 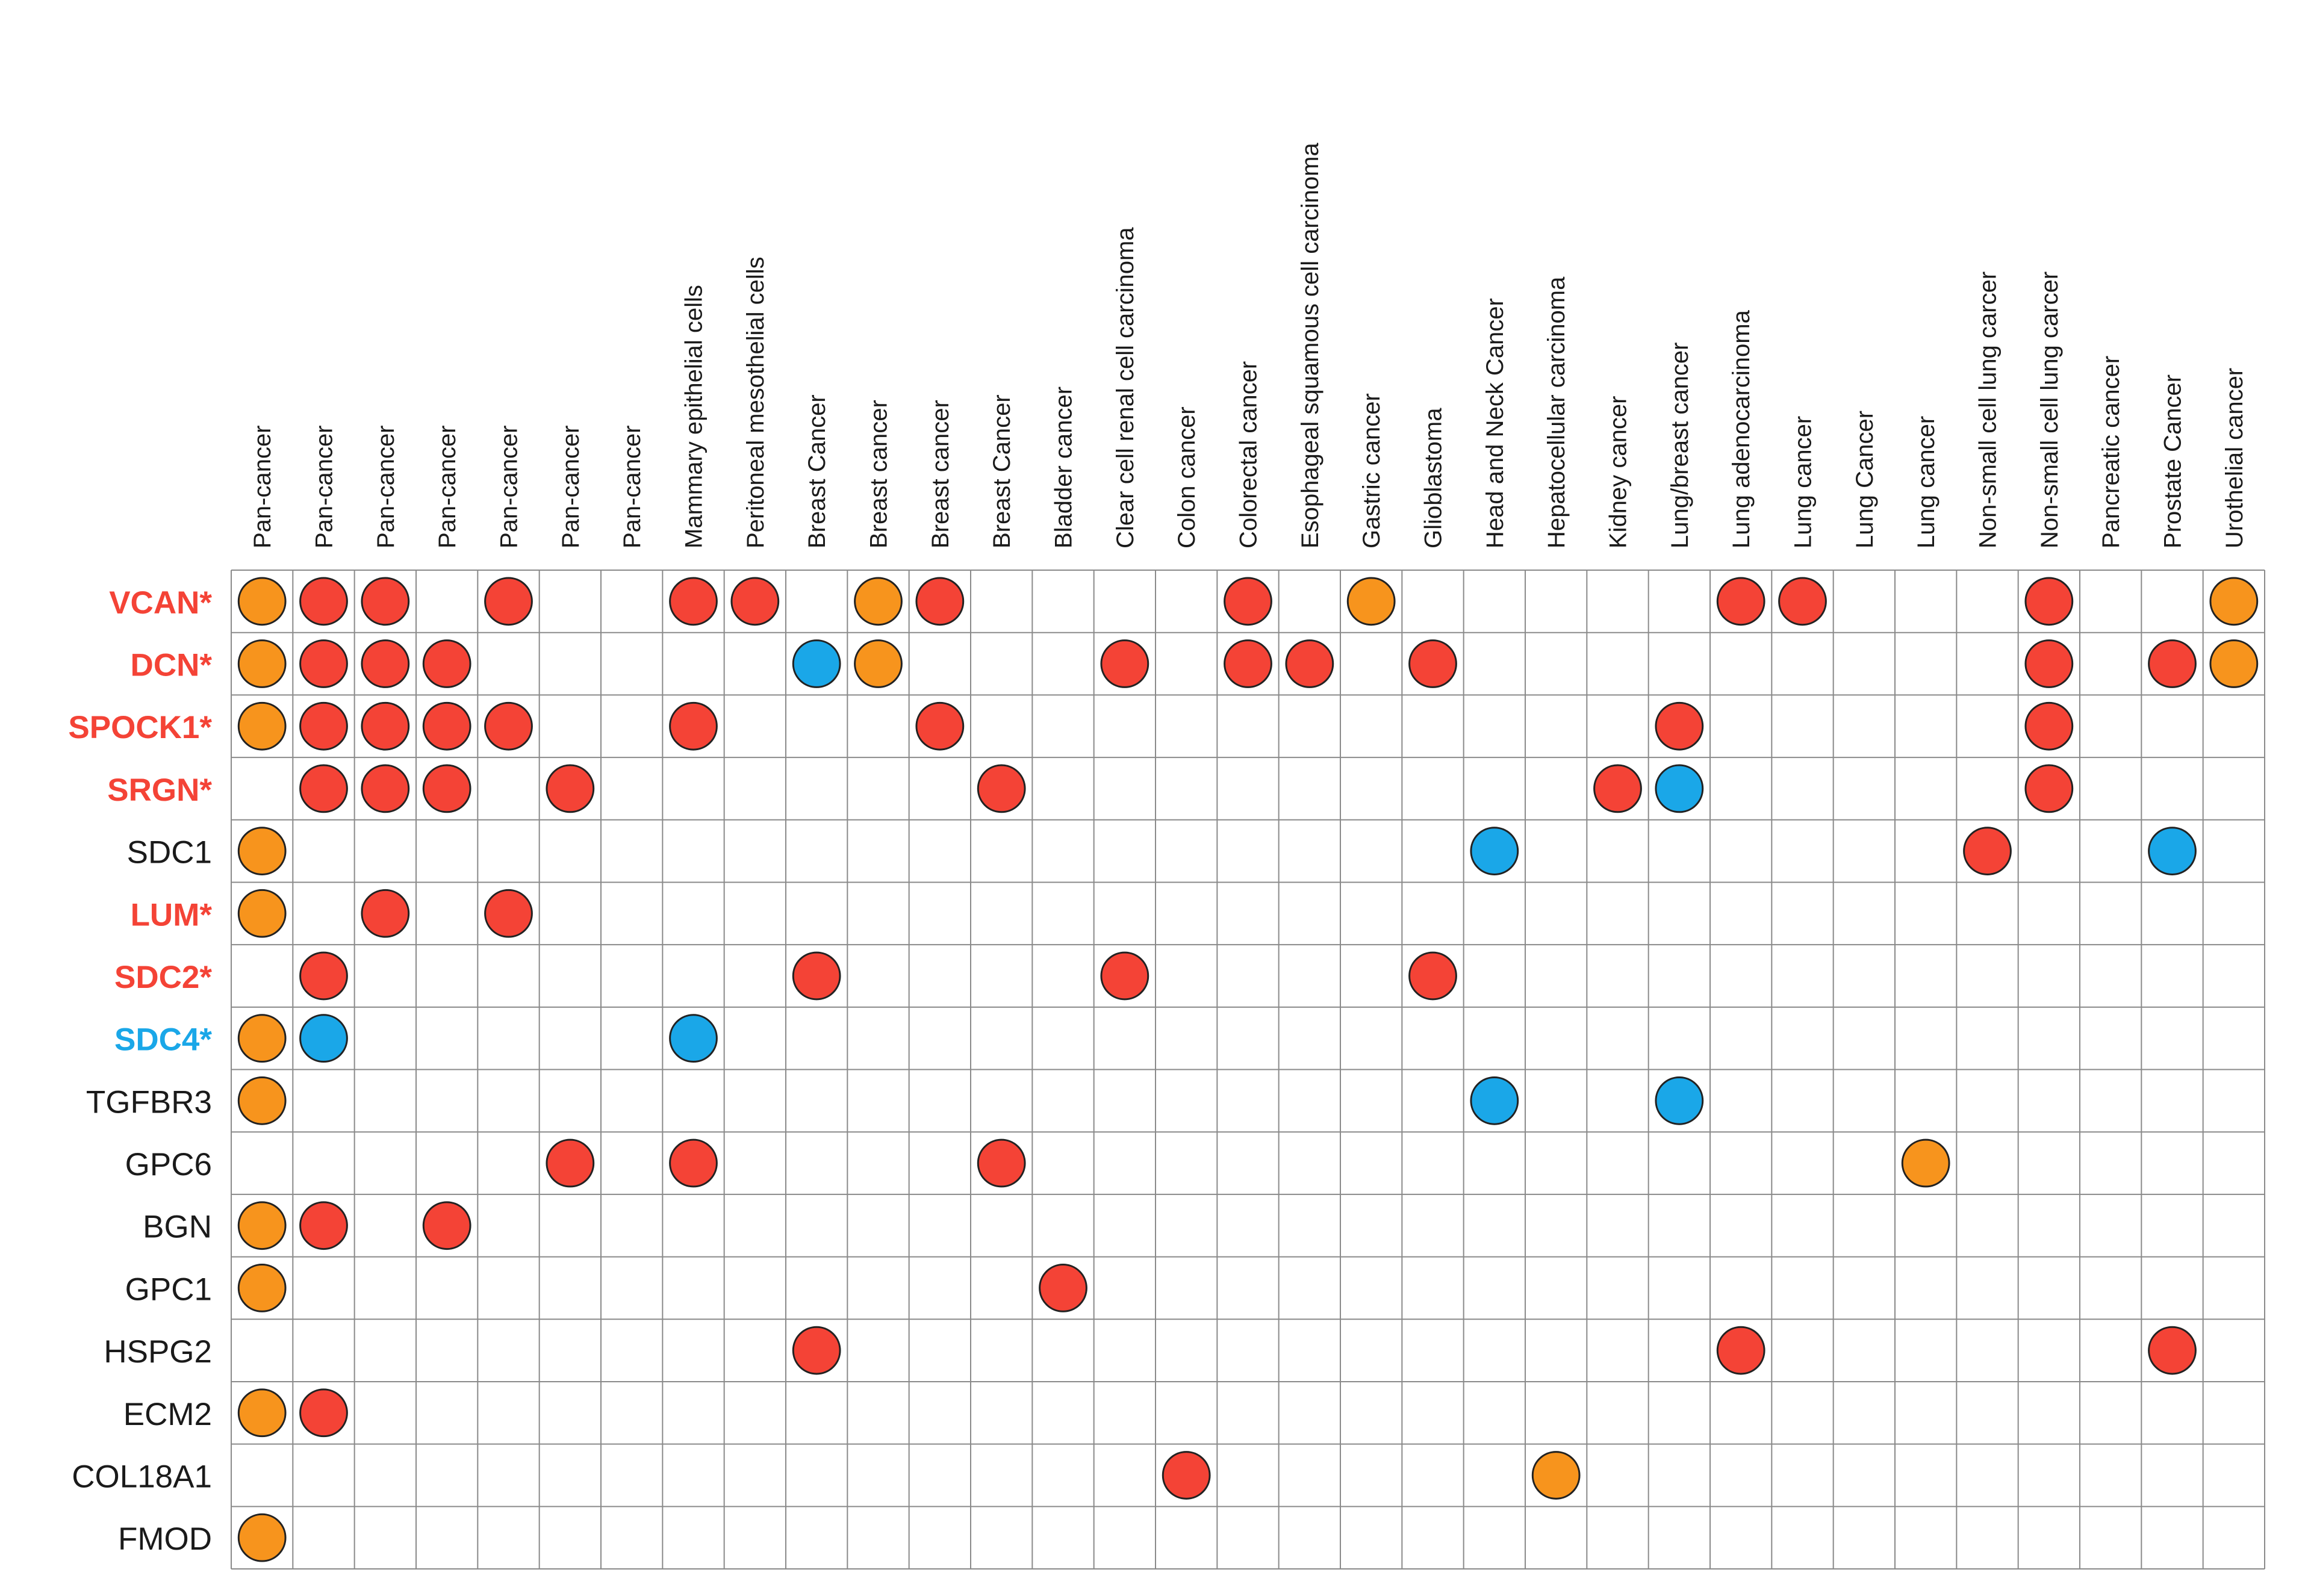 I want to click on row-label: SDC4*, so click(x=163, y=1040).